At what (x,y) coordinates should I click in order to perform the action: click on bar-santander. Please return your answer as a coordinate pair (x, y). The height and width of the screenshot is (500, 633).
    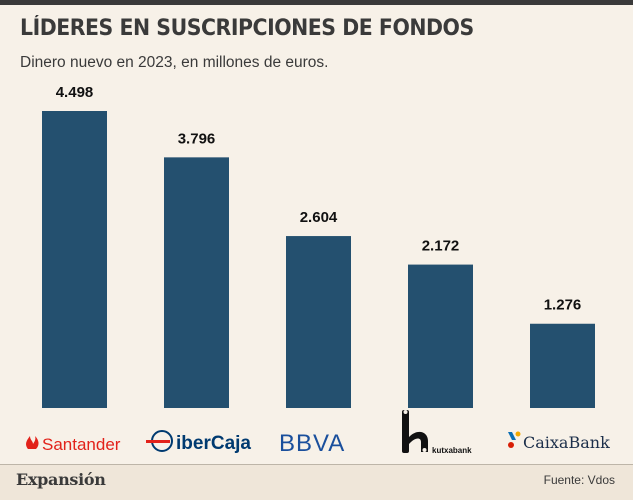
    Looking at the image, I should click on (74, 259).